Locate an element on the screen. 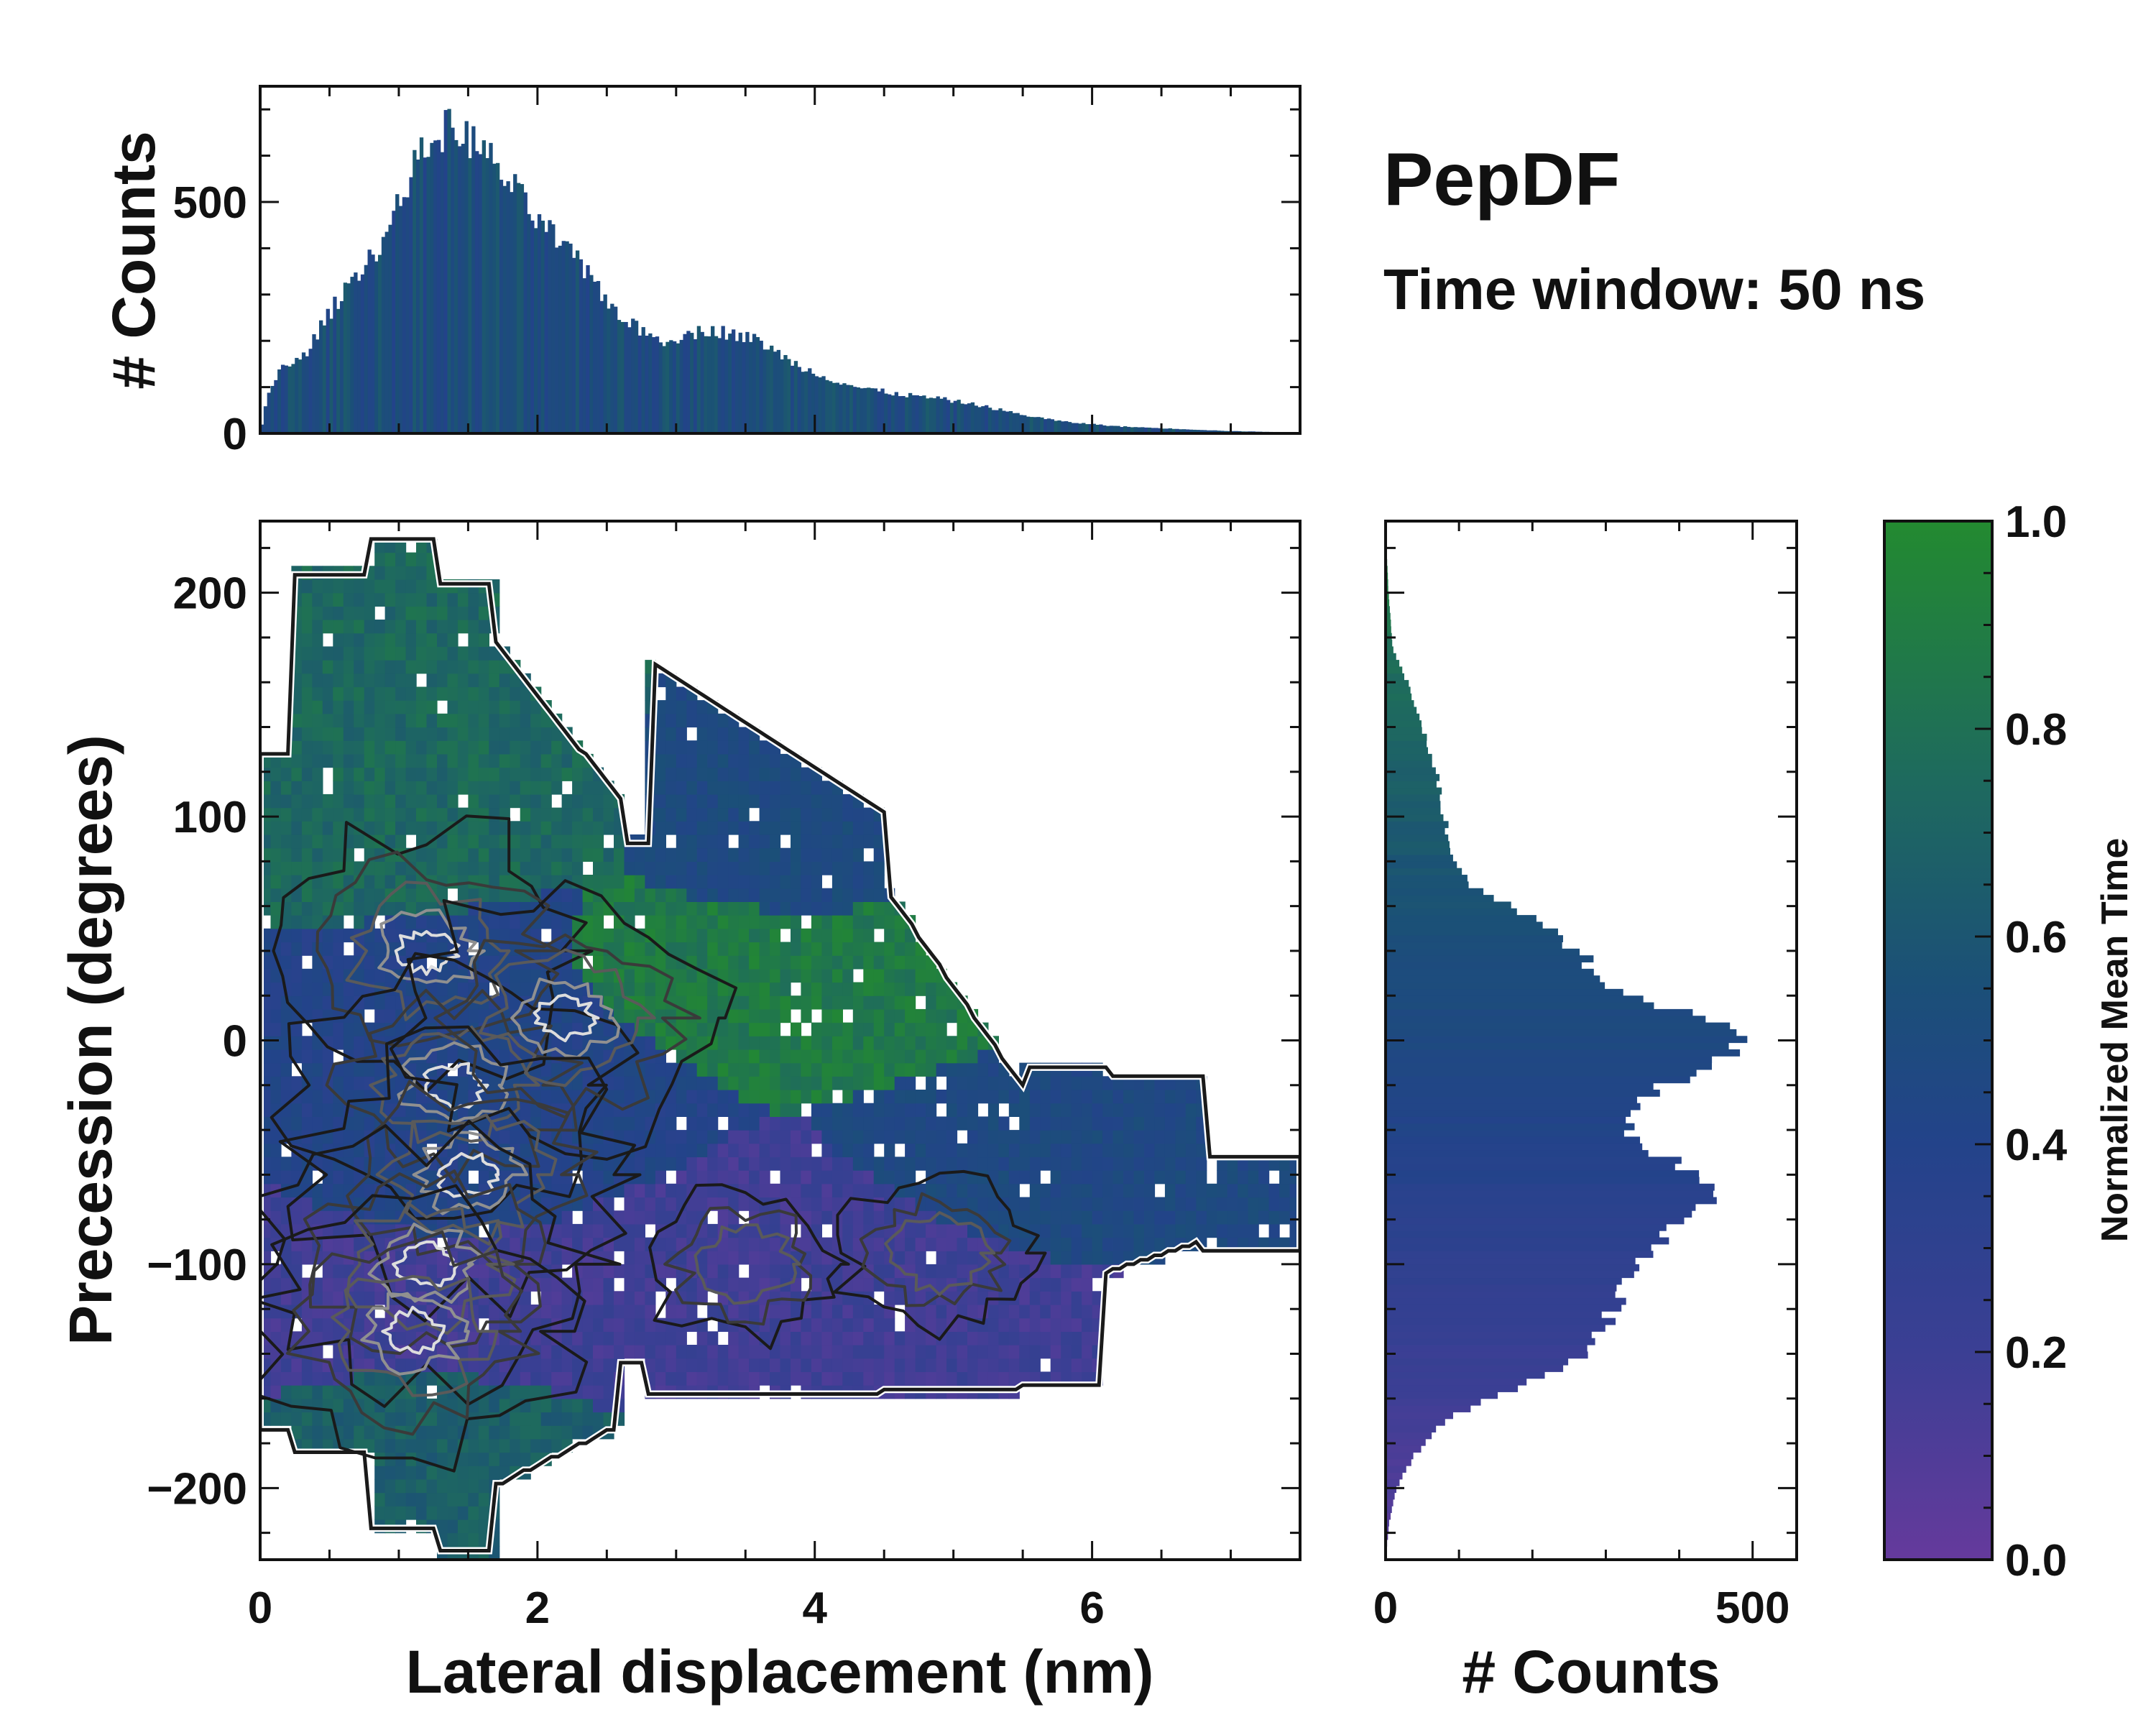 The height and width of the screenshot is (1725, 2156). colorbar-tick-label: 0.4 is located at coordinates (2037, 1145).